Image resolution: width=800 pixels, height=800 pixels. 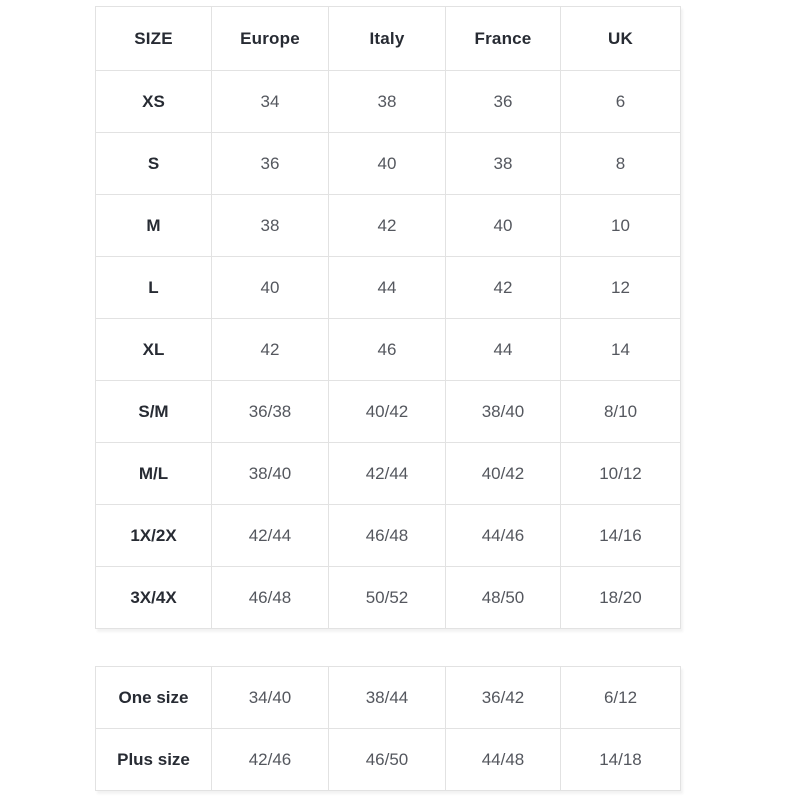 What do you see at coordinates (620, 349) in the screenshot?
I see `value-cell: 14` at bounding box center [620, 349].